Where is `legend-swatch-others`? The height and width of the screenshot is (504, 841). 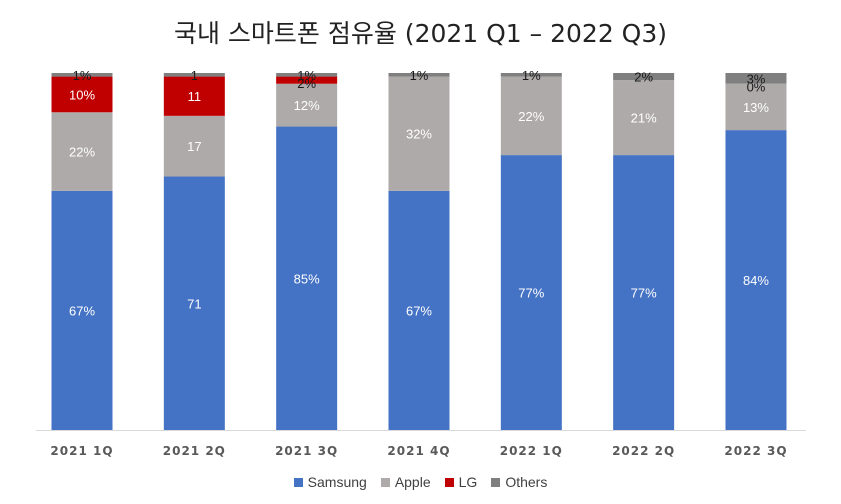
legend-swatch-others is located at coordinates (496, 482).